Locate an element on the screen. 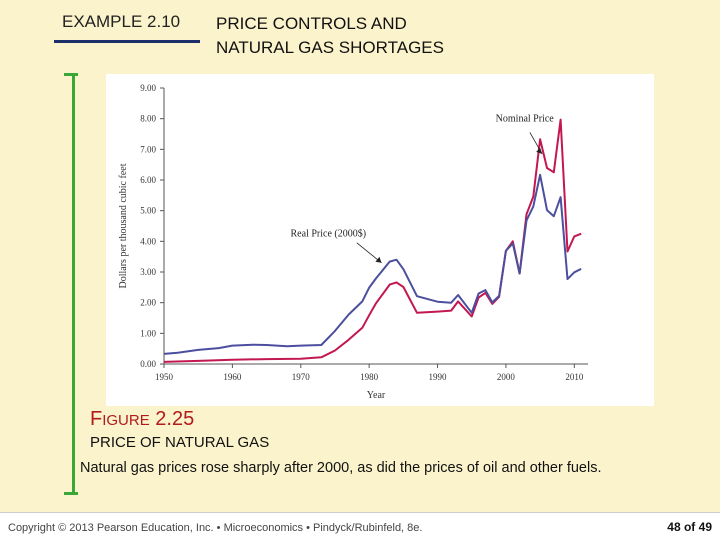 This screenshot has width=720, height=540. x-tick-label: 1970 is located at coordinates (301, 377).